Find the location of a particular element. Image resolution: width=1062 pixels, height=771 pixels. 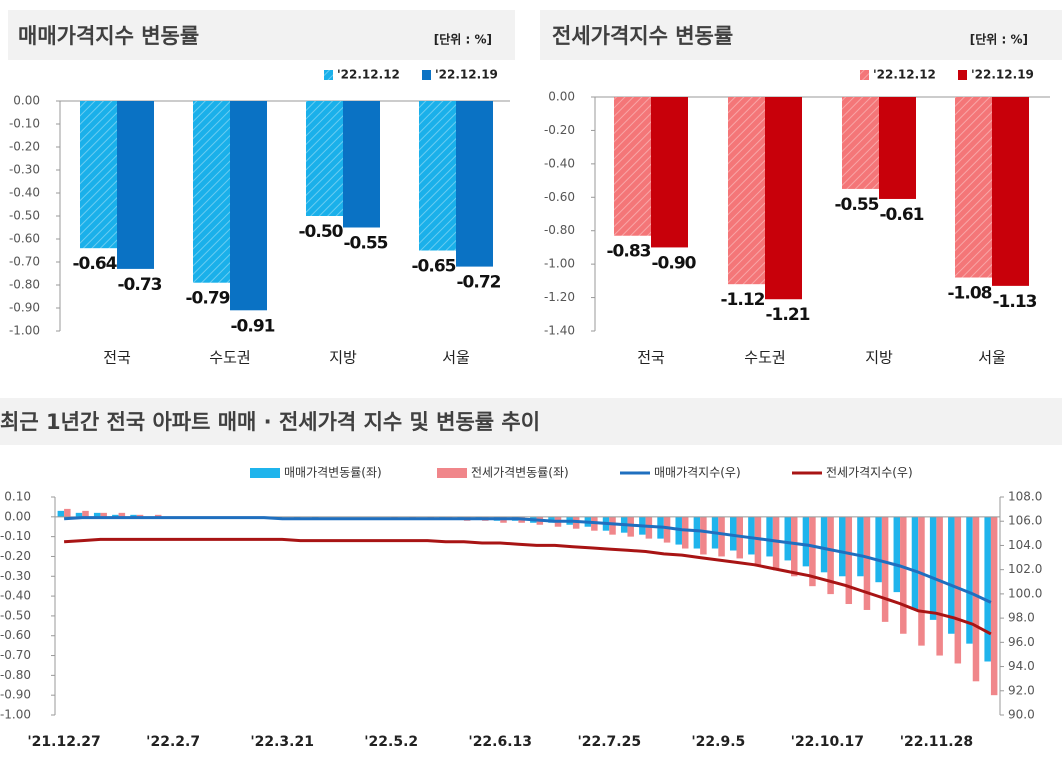

x-tick-label: '22.6.13 is located at coordinates (500, 742).